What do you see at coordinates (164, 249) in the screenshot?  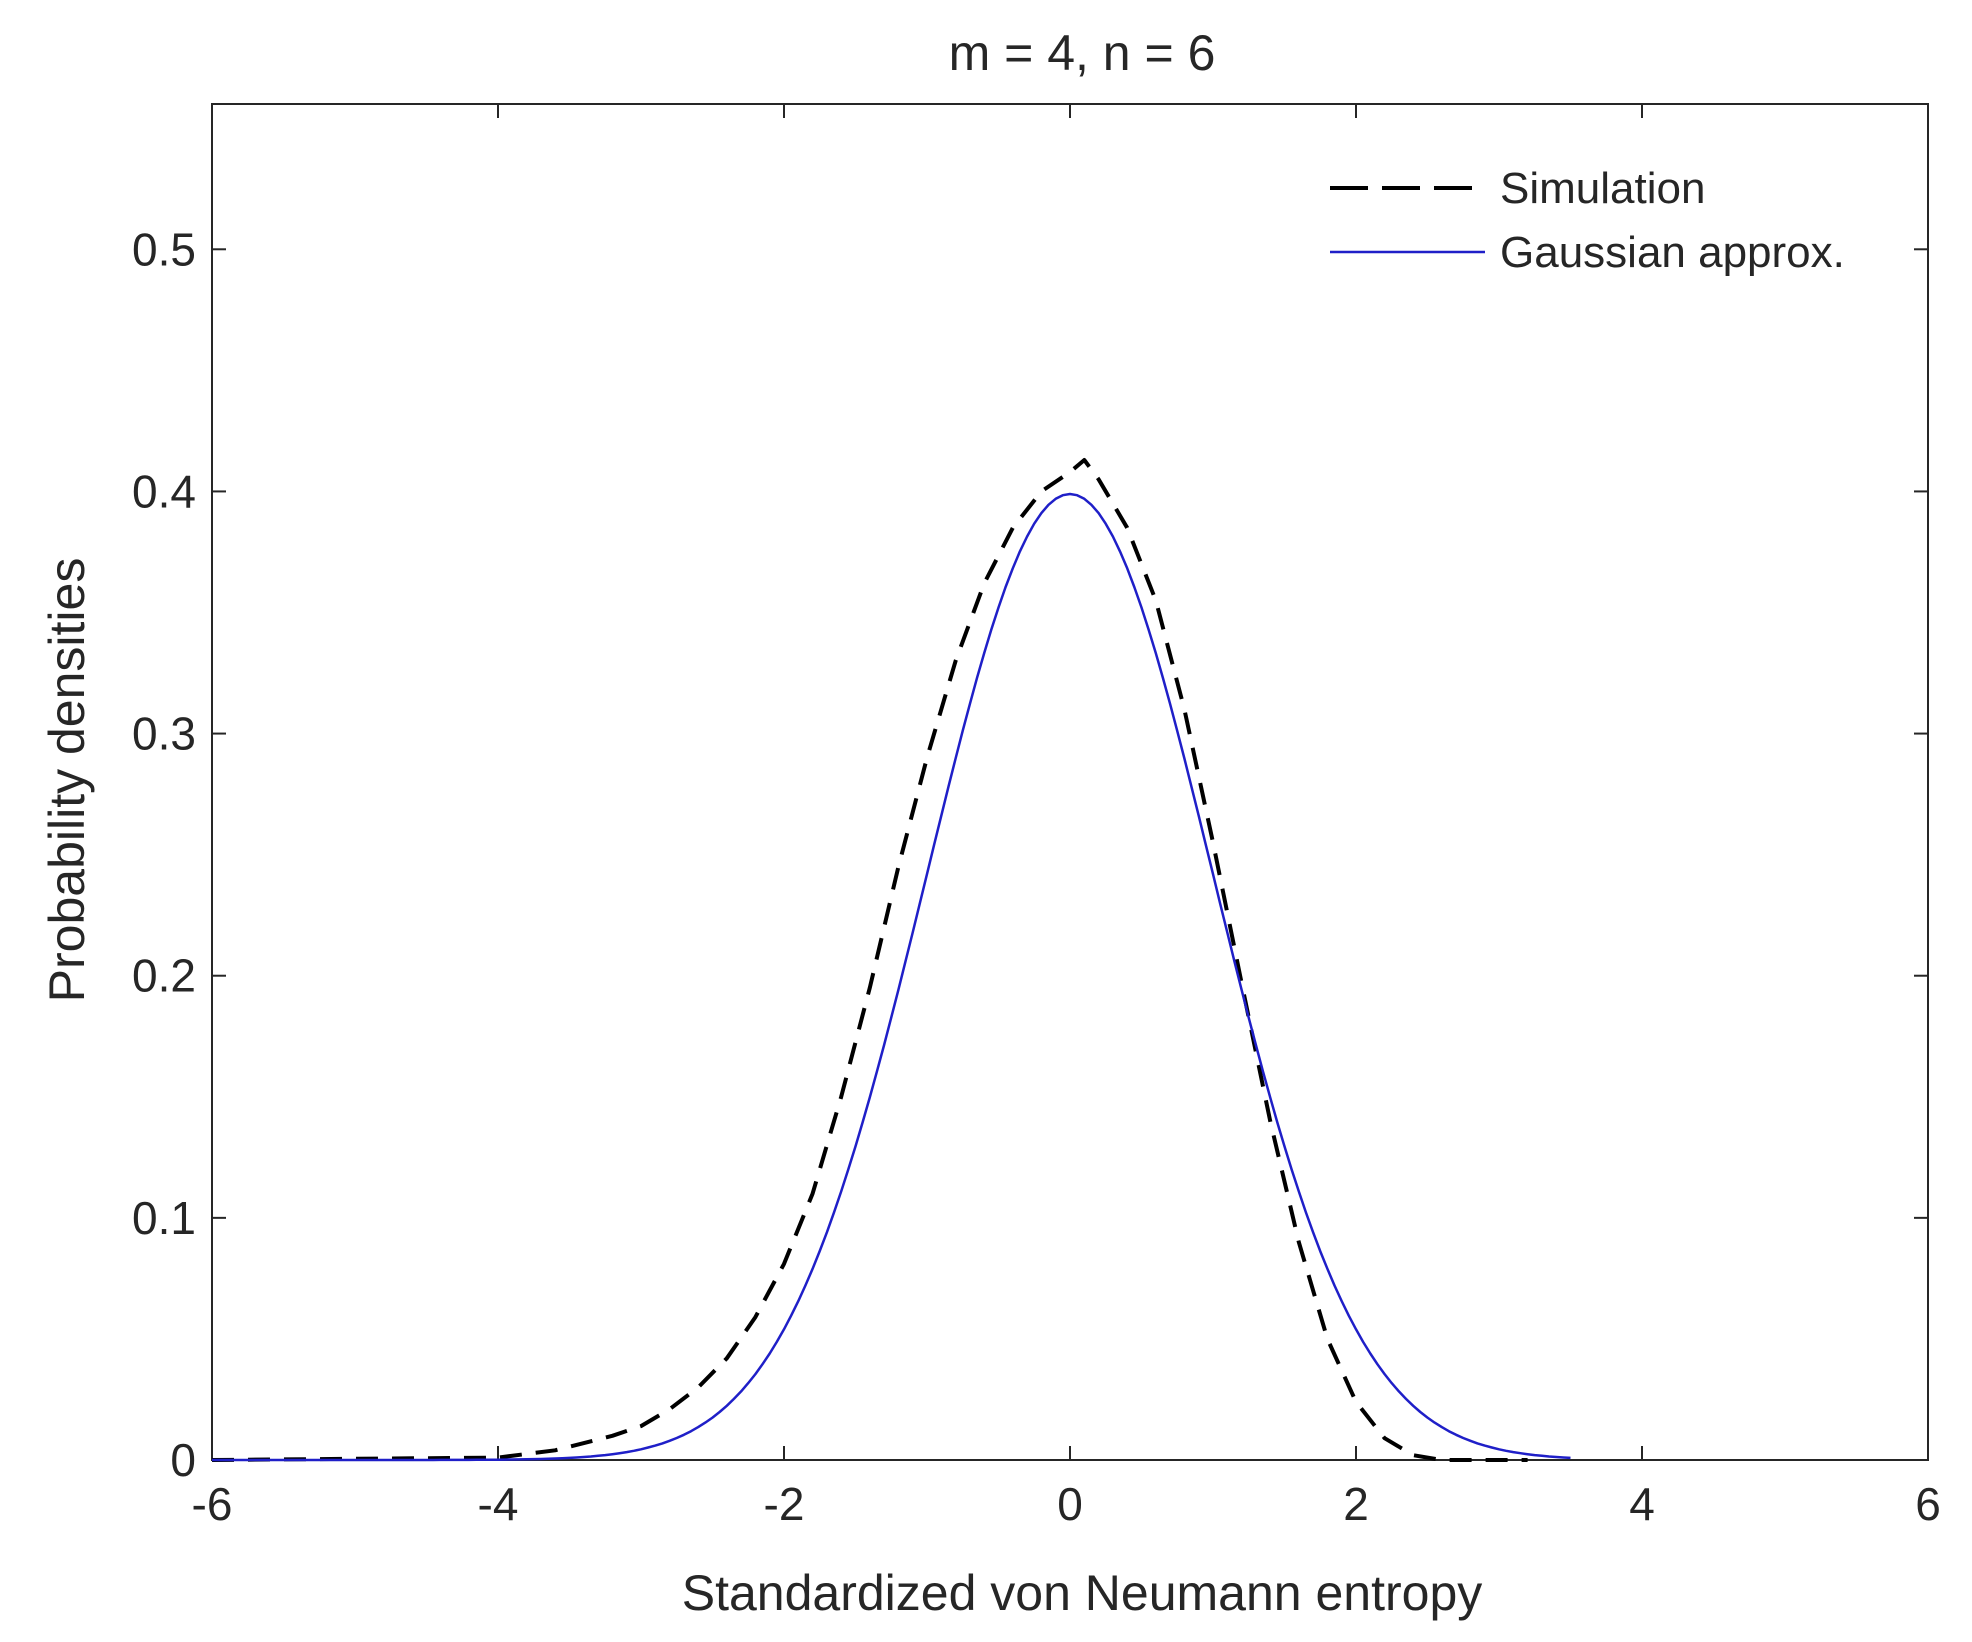 I see `y-tick-label: 0.5` at bounding box center [164, 249].